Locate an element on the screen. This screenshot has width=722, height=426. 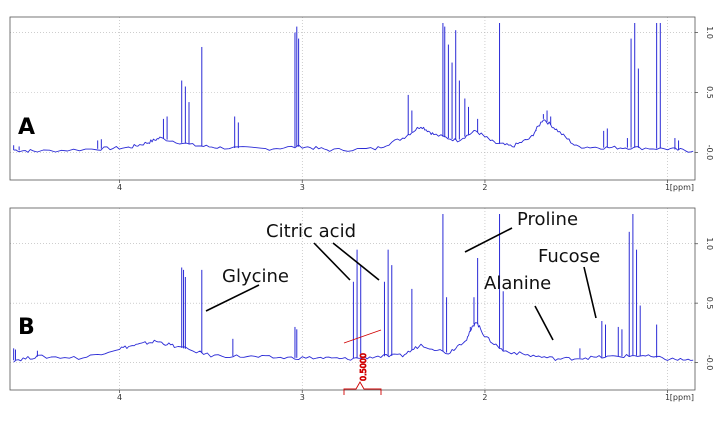
annotation-alanine: Alanine is located at coordinates (517, 283).